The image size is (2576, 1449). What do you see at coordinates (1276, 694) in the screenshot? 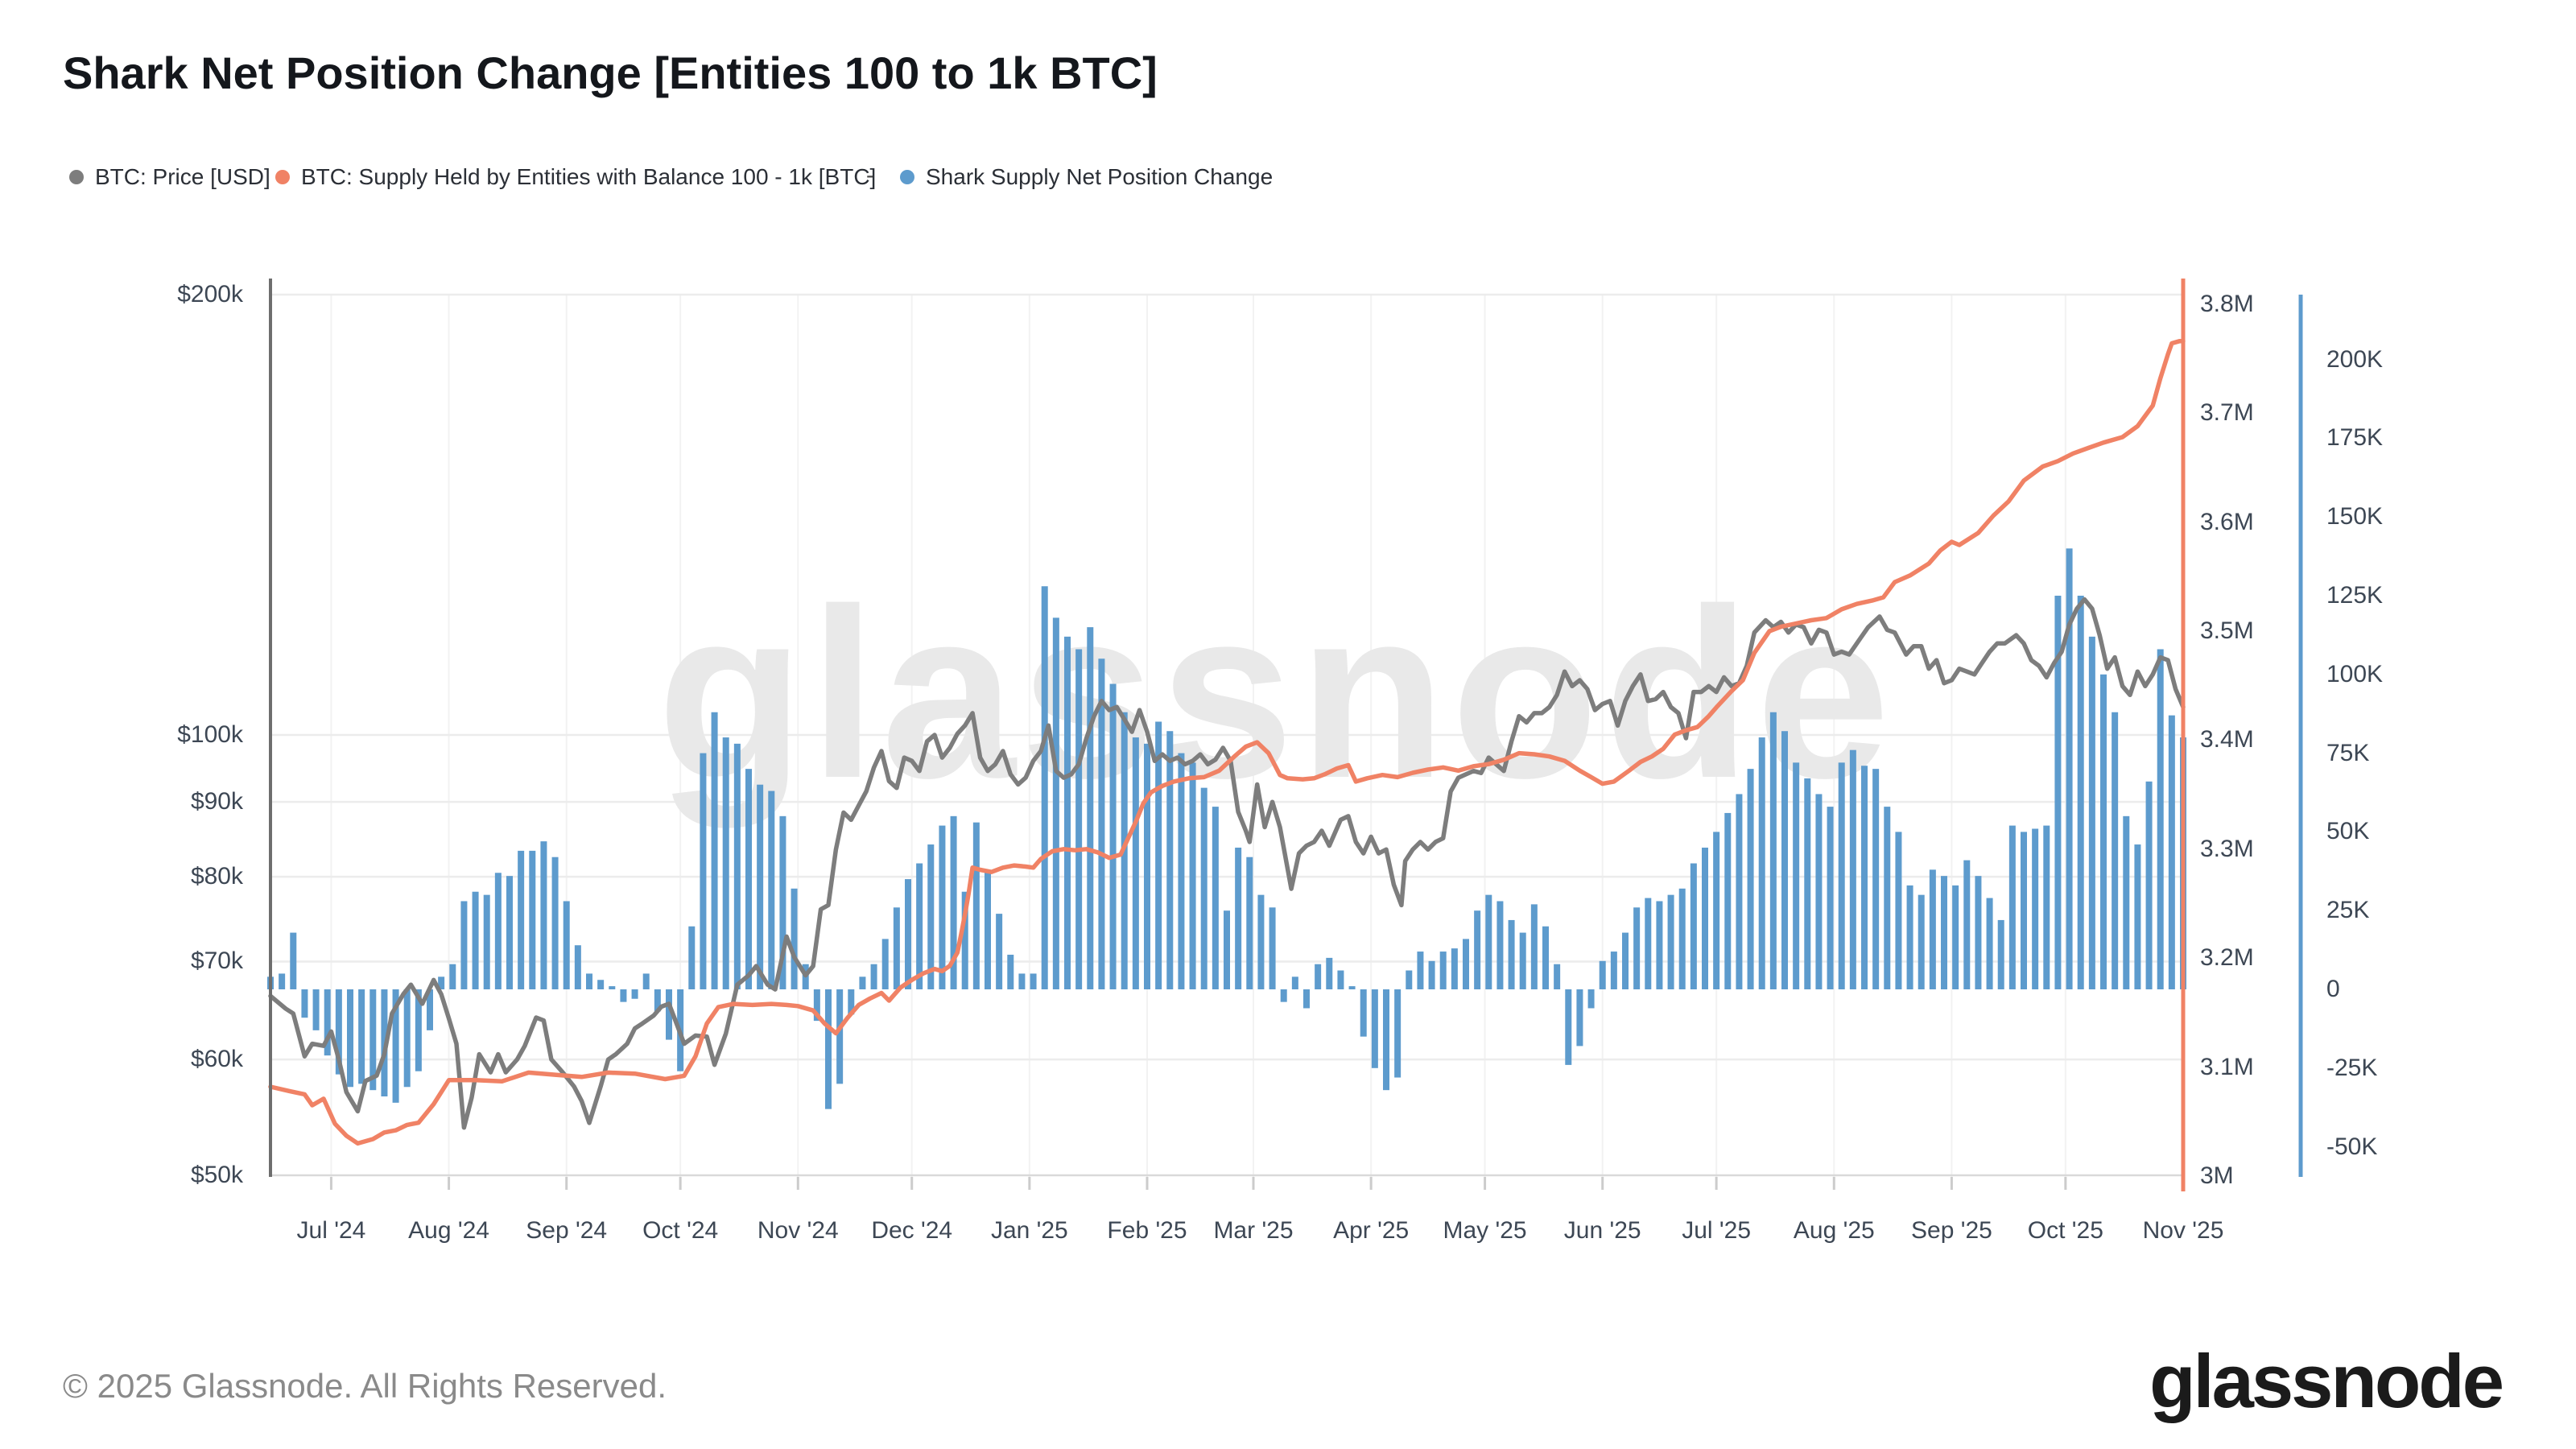
I see `glassnode-watermark: glassnode` at bounding box center [1276, 694].